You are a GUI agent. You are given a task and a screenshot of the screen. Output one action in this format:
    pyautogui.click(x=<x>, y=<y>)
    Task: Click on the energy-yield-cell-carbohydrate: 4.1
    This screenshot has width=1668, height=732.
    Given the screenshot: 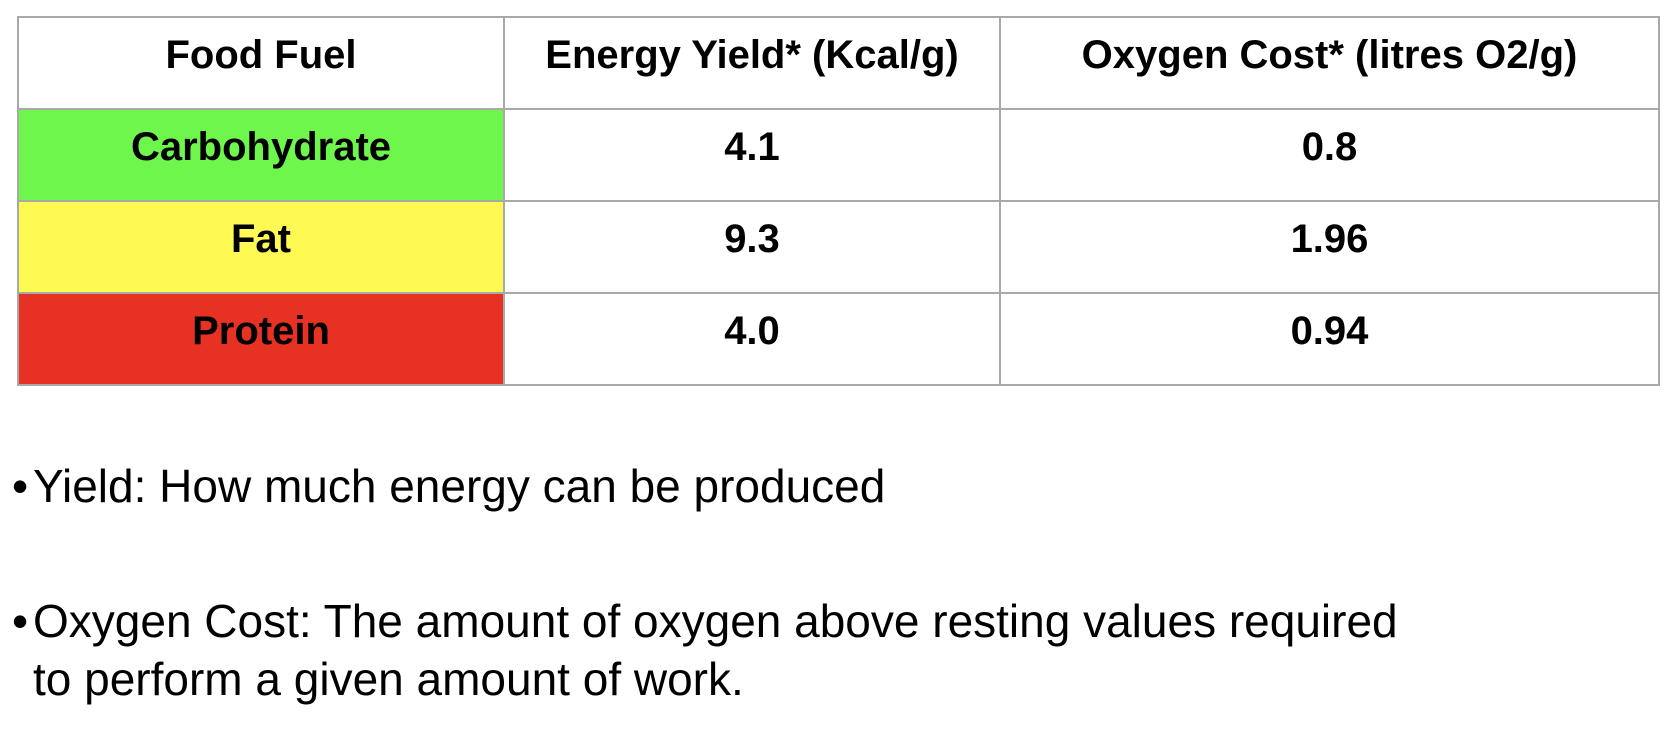 What is the action you would take?
    pyautogui.click(x=752, y=155)
    